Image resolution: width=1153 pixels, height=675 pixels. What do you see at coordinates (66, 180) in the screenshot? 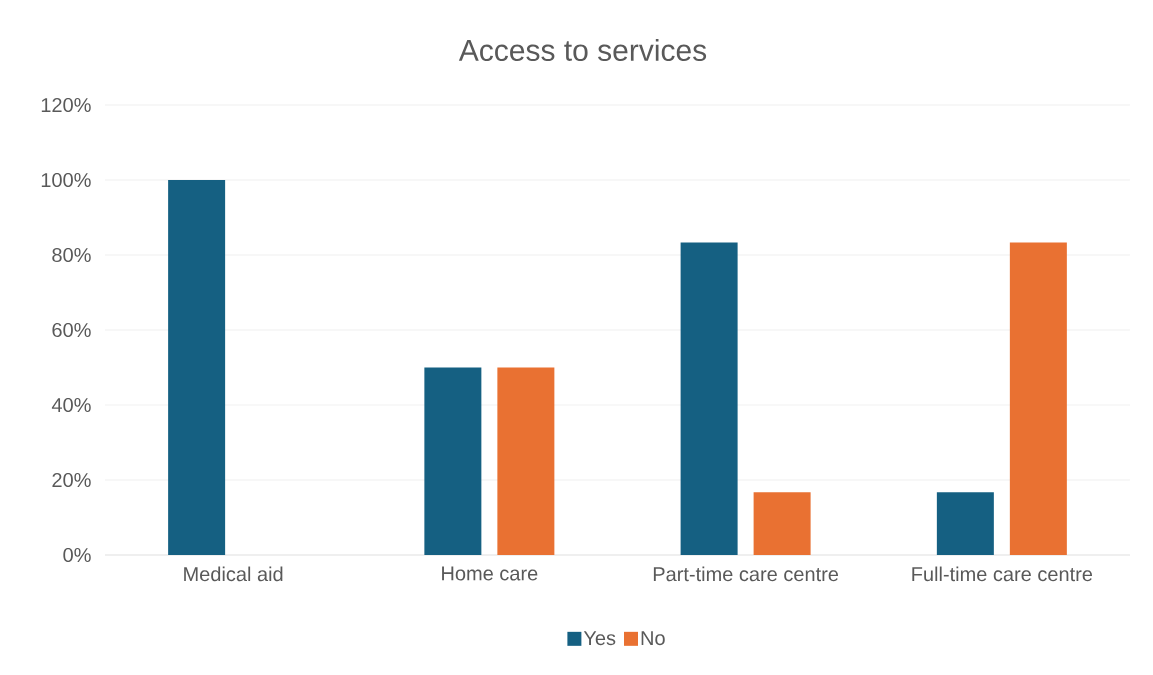
I see `y-tick-label: 100%` at bounding box center [66, 180].